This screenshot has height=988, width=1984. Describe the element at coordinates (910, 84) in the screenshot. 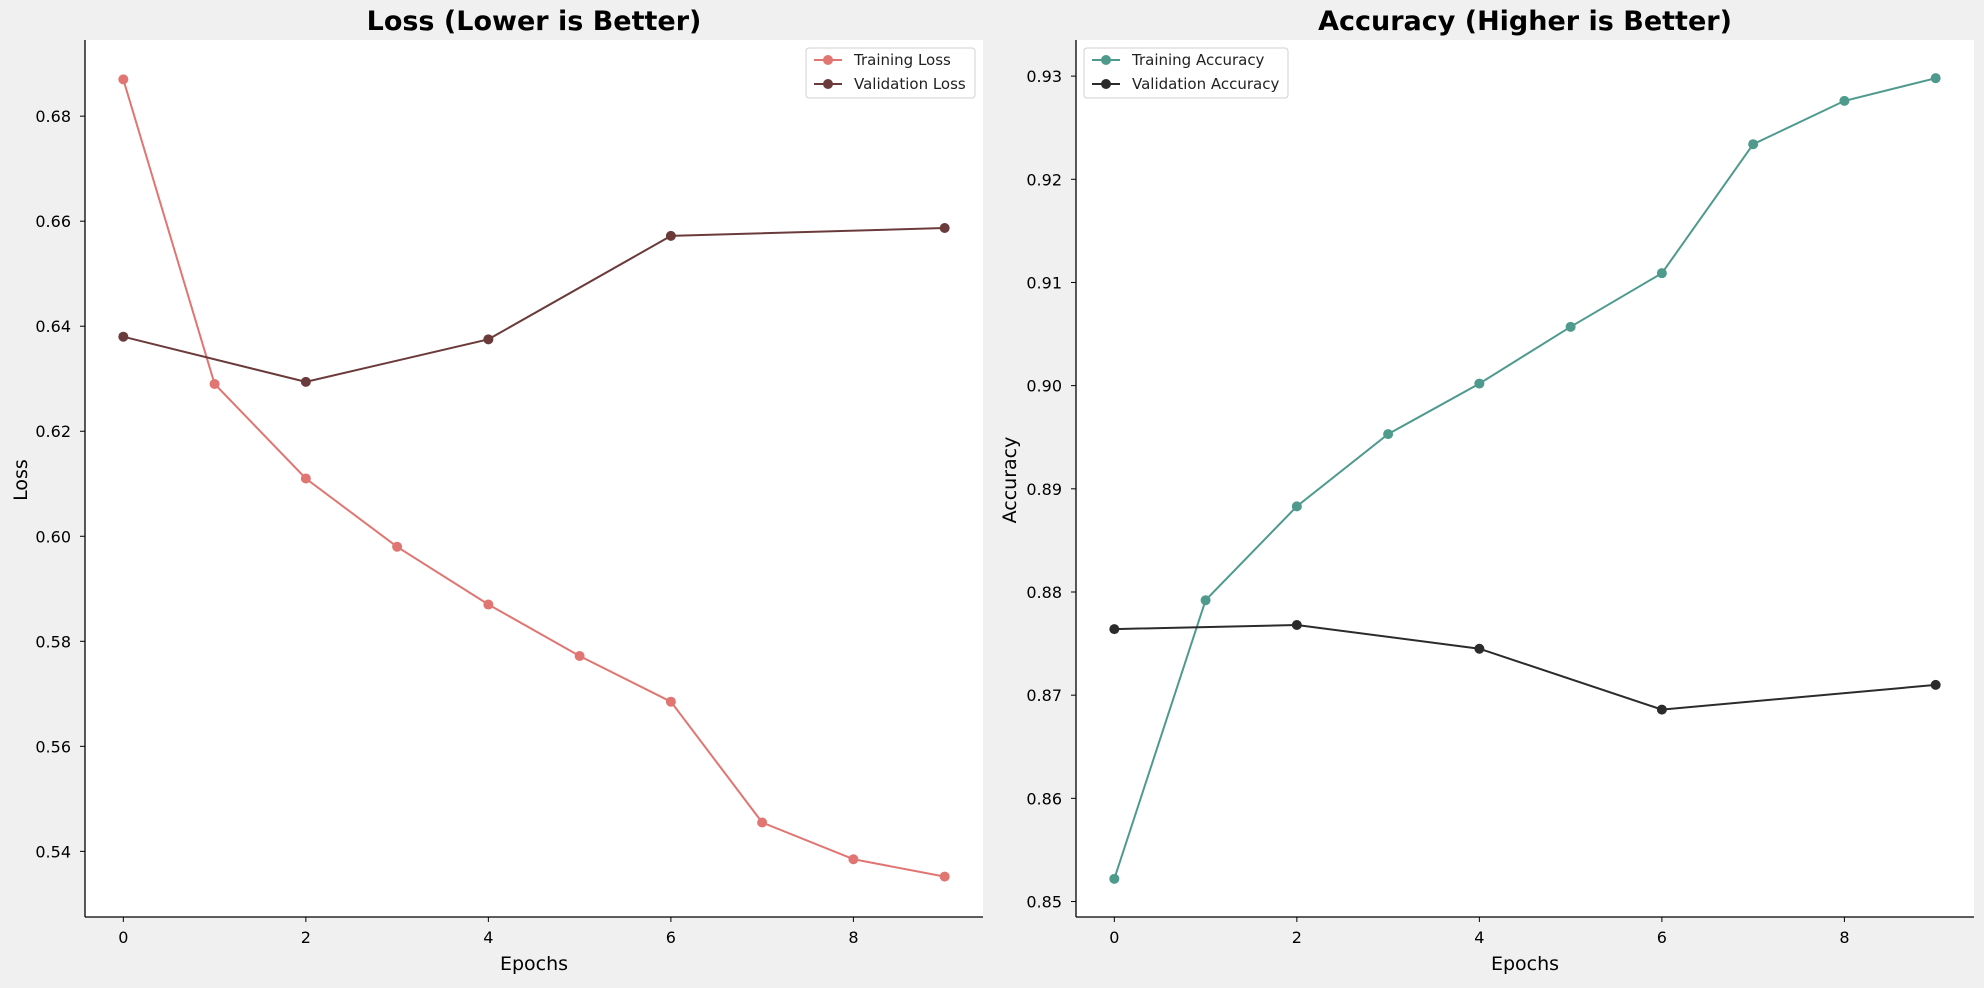

I see `loss-legend-validation-label: Validation Loss` at that location.